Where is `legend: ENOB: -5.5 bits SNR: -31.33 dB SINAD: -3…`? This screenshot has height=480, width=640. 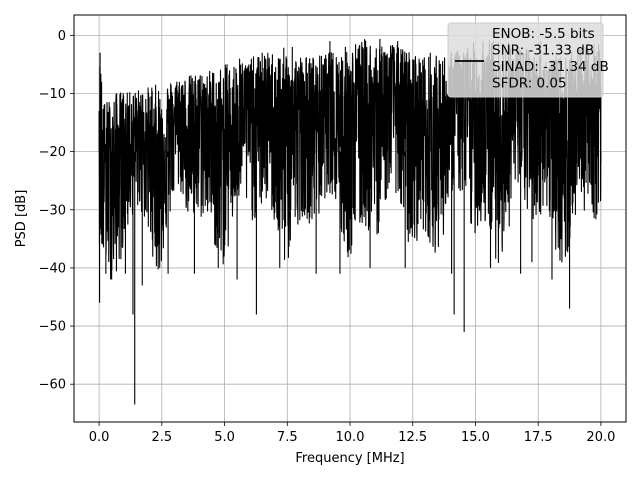
legend: ENOB: -5.5 bits SNR: -31.33 dB SINAD: -3… is located at coordinates (528, 60).